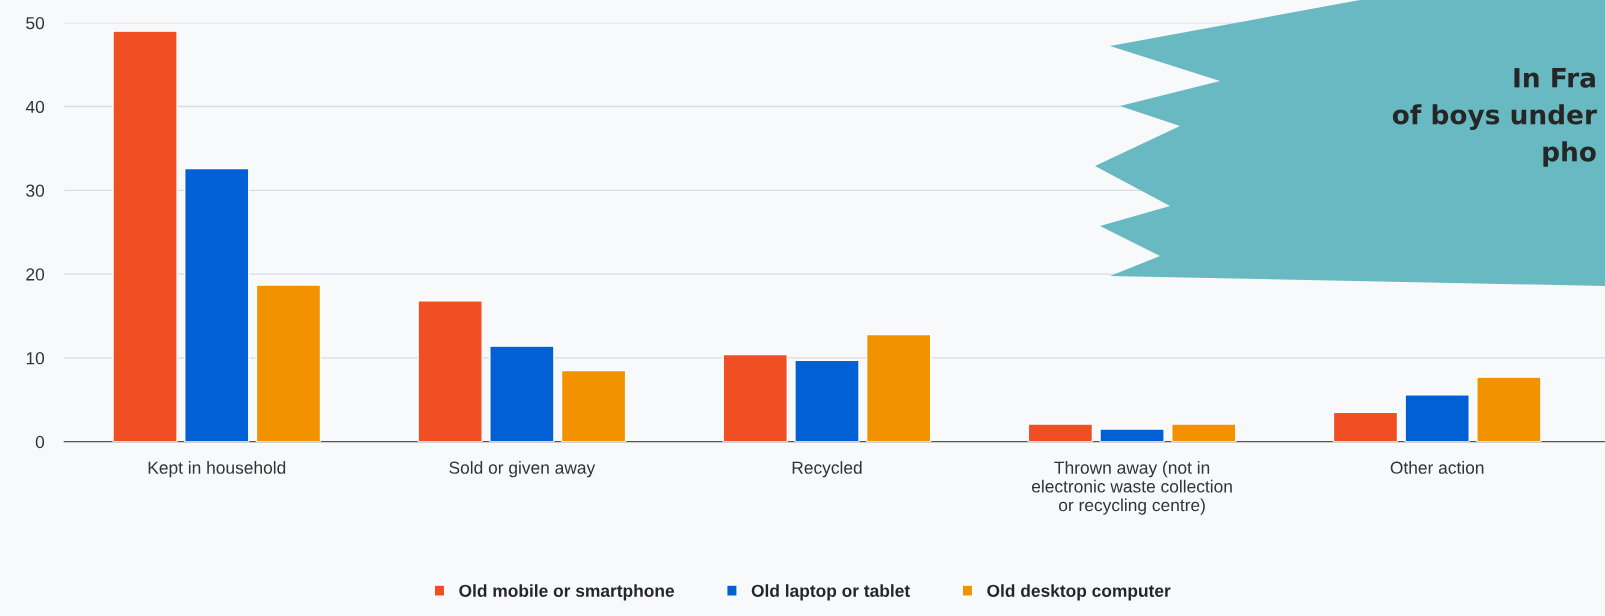 Image resolution: width=1605 pixels, height=616 pixels. Describe the element at coordinates (40, 442) in the screenshot. I see `y-tick-label: 0` at that location.